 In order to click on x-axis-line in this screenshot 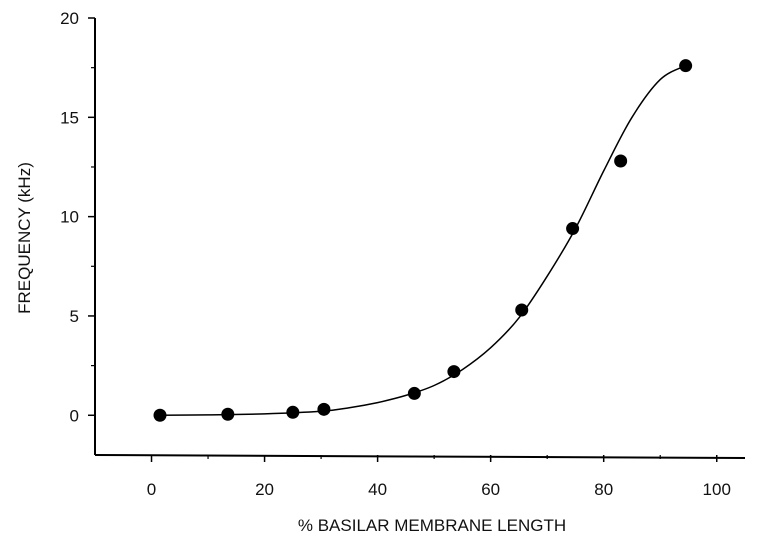, I will do `click(420, 456)`.